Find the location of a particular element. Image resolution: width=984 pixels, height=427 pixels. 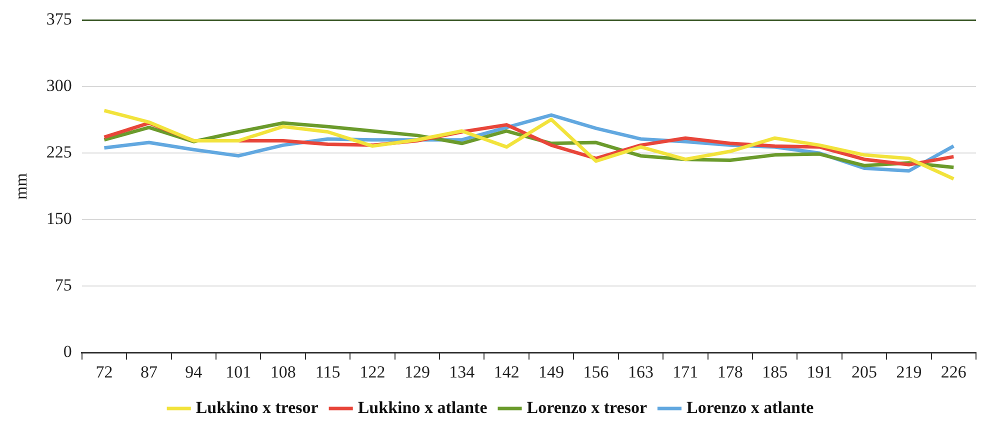

x-tick-label: 142 is located at coordinates (507, 372).